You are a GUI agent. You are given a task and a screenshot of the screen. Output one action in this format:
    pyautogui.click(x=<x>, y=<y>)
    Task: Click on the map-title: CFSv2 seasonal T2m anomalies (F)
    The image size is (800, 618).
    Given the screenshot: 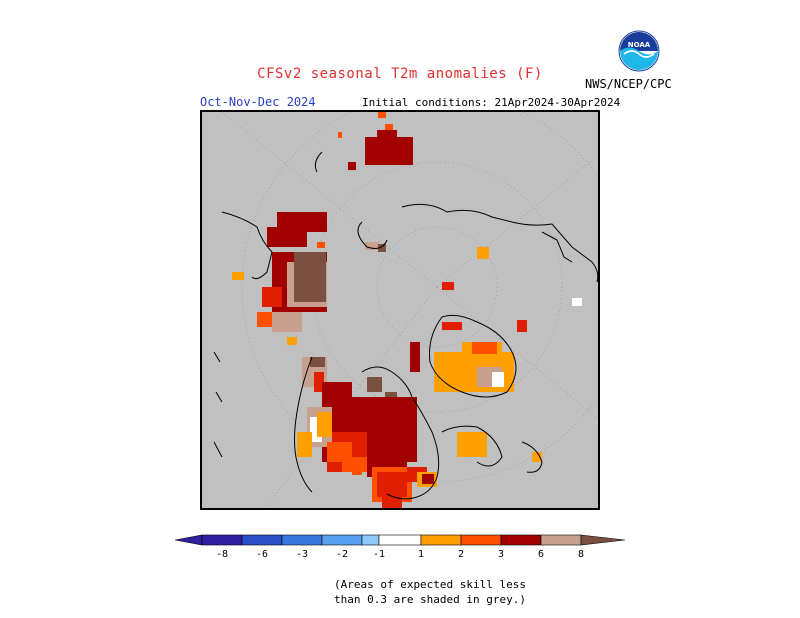 What is the action you would take?
    pyautogui.click(x=400, y=74)
    